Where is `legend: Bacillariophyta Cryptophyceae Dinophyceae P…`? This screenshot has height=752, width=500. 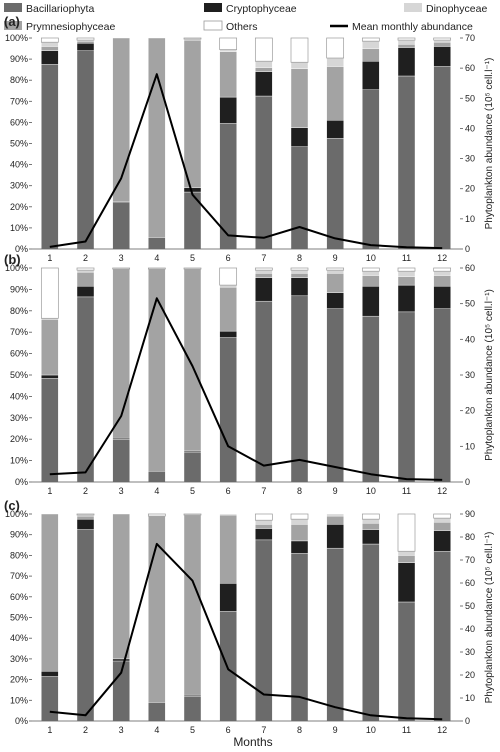 legend: Bacillariophyta Cryptophyceae Dinophyceae P… is located at coordinates (245, 18).